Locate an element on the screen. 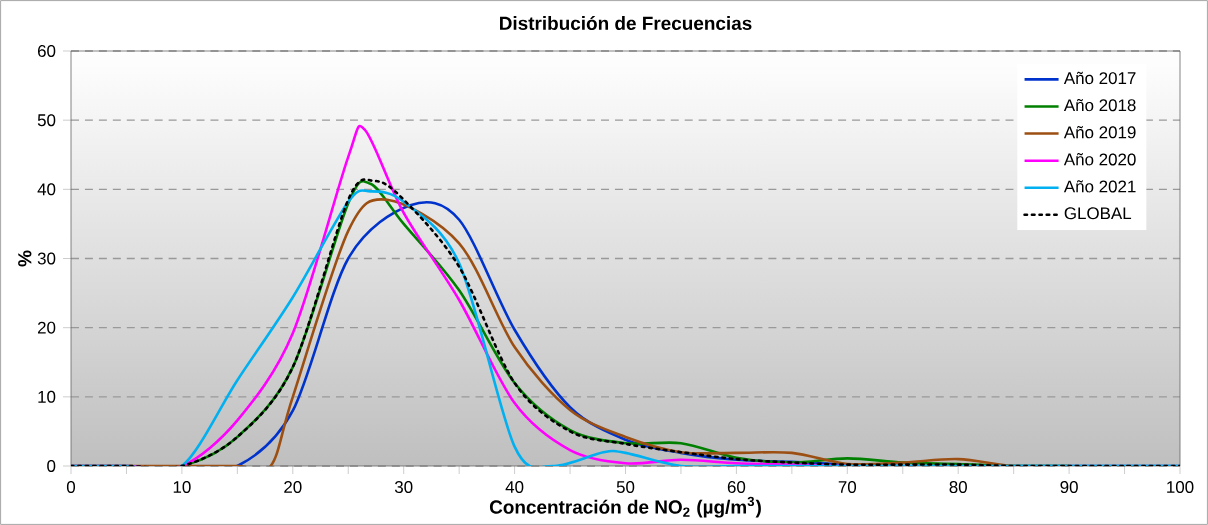 The height and width of the screenshot is (525, 1208). x-tick-label: 30 is located at coordinates (403, 487).